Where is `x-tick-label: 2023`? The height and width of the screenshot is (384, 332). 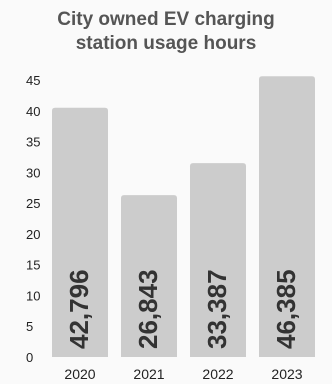 x-tick-label: 2023 is located at coordinates (286, 374).